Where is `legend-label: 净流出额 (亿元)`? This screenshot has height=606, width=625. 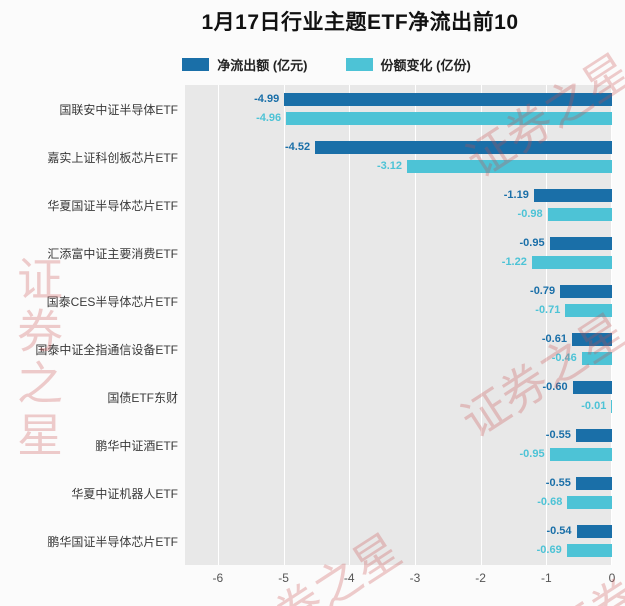
legend-label: 净流出额 (亿元) is located at coordinates (262, 65).